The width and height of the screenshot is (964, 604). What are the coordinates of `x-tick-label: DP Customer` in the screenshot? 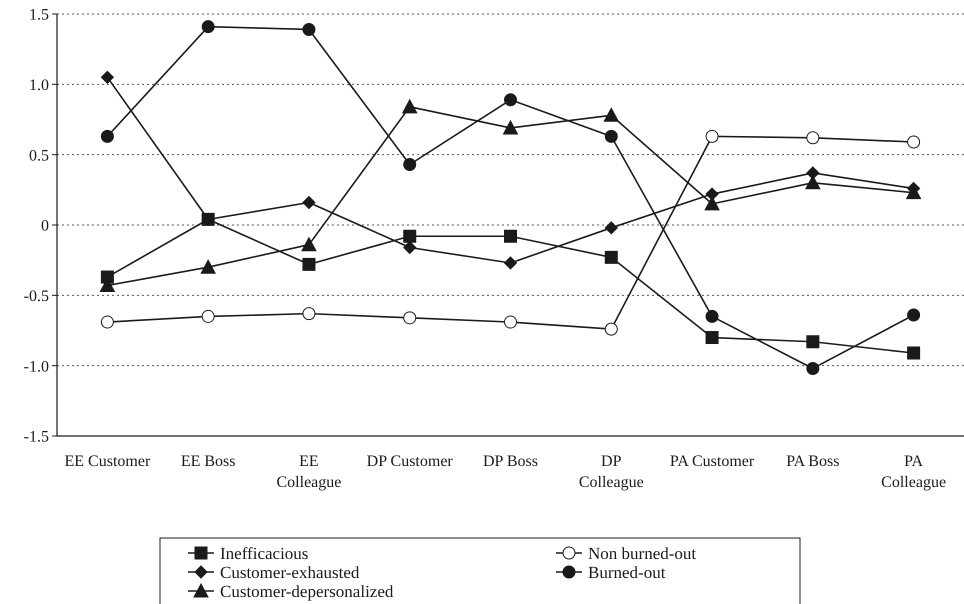 It's located at (410, 461).